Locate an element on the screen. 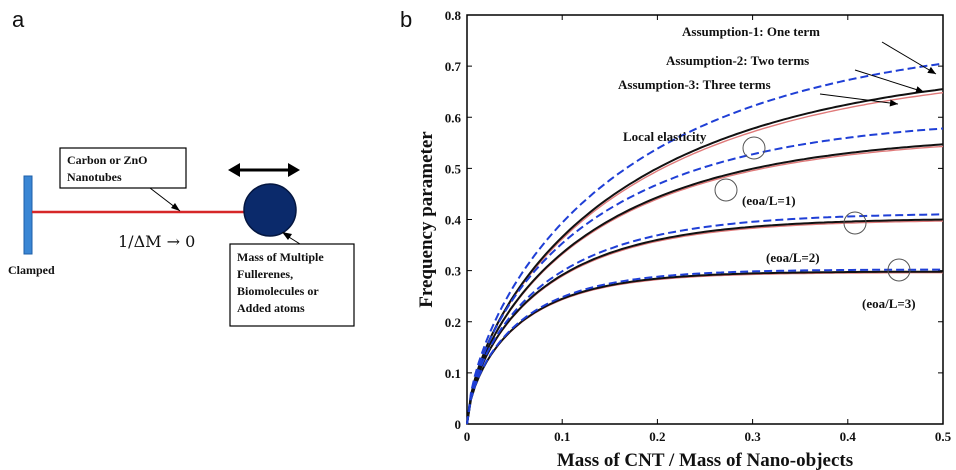 The width and height of the screenshot is (956, 470). assumption-3-label: Assumption-3: Three terms is located at coordinates (694, 84).